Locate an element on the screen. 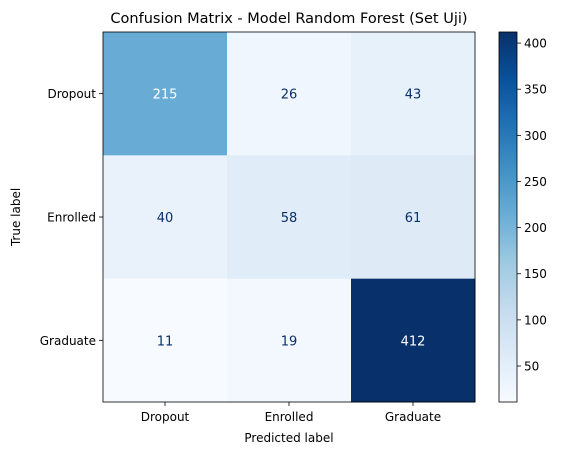  y-tick-label: Dropout is located at coordinates (71, 94).